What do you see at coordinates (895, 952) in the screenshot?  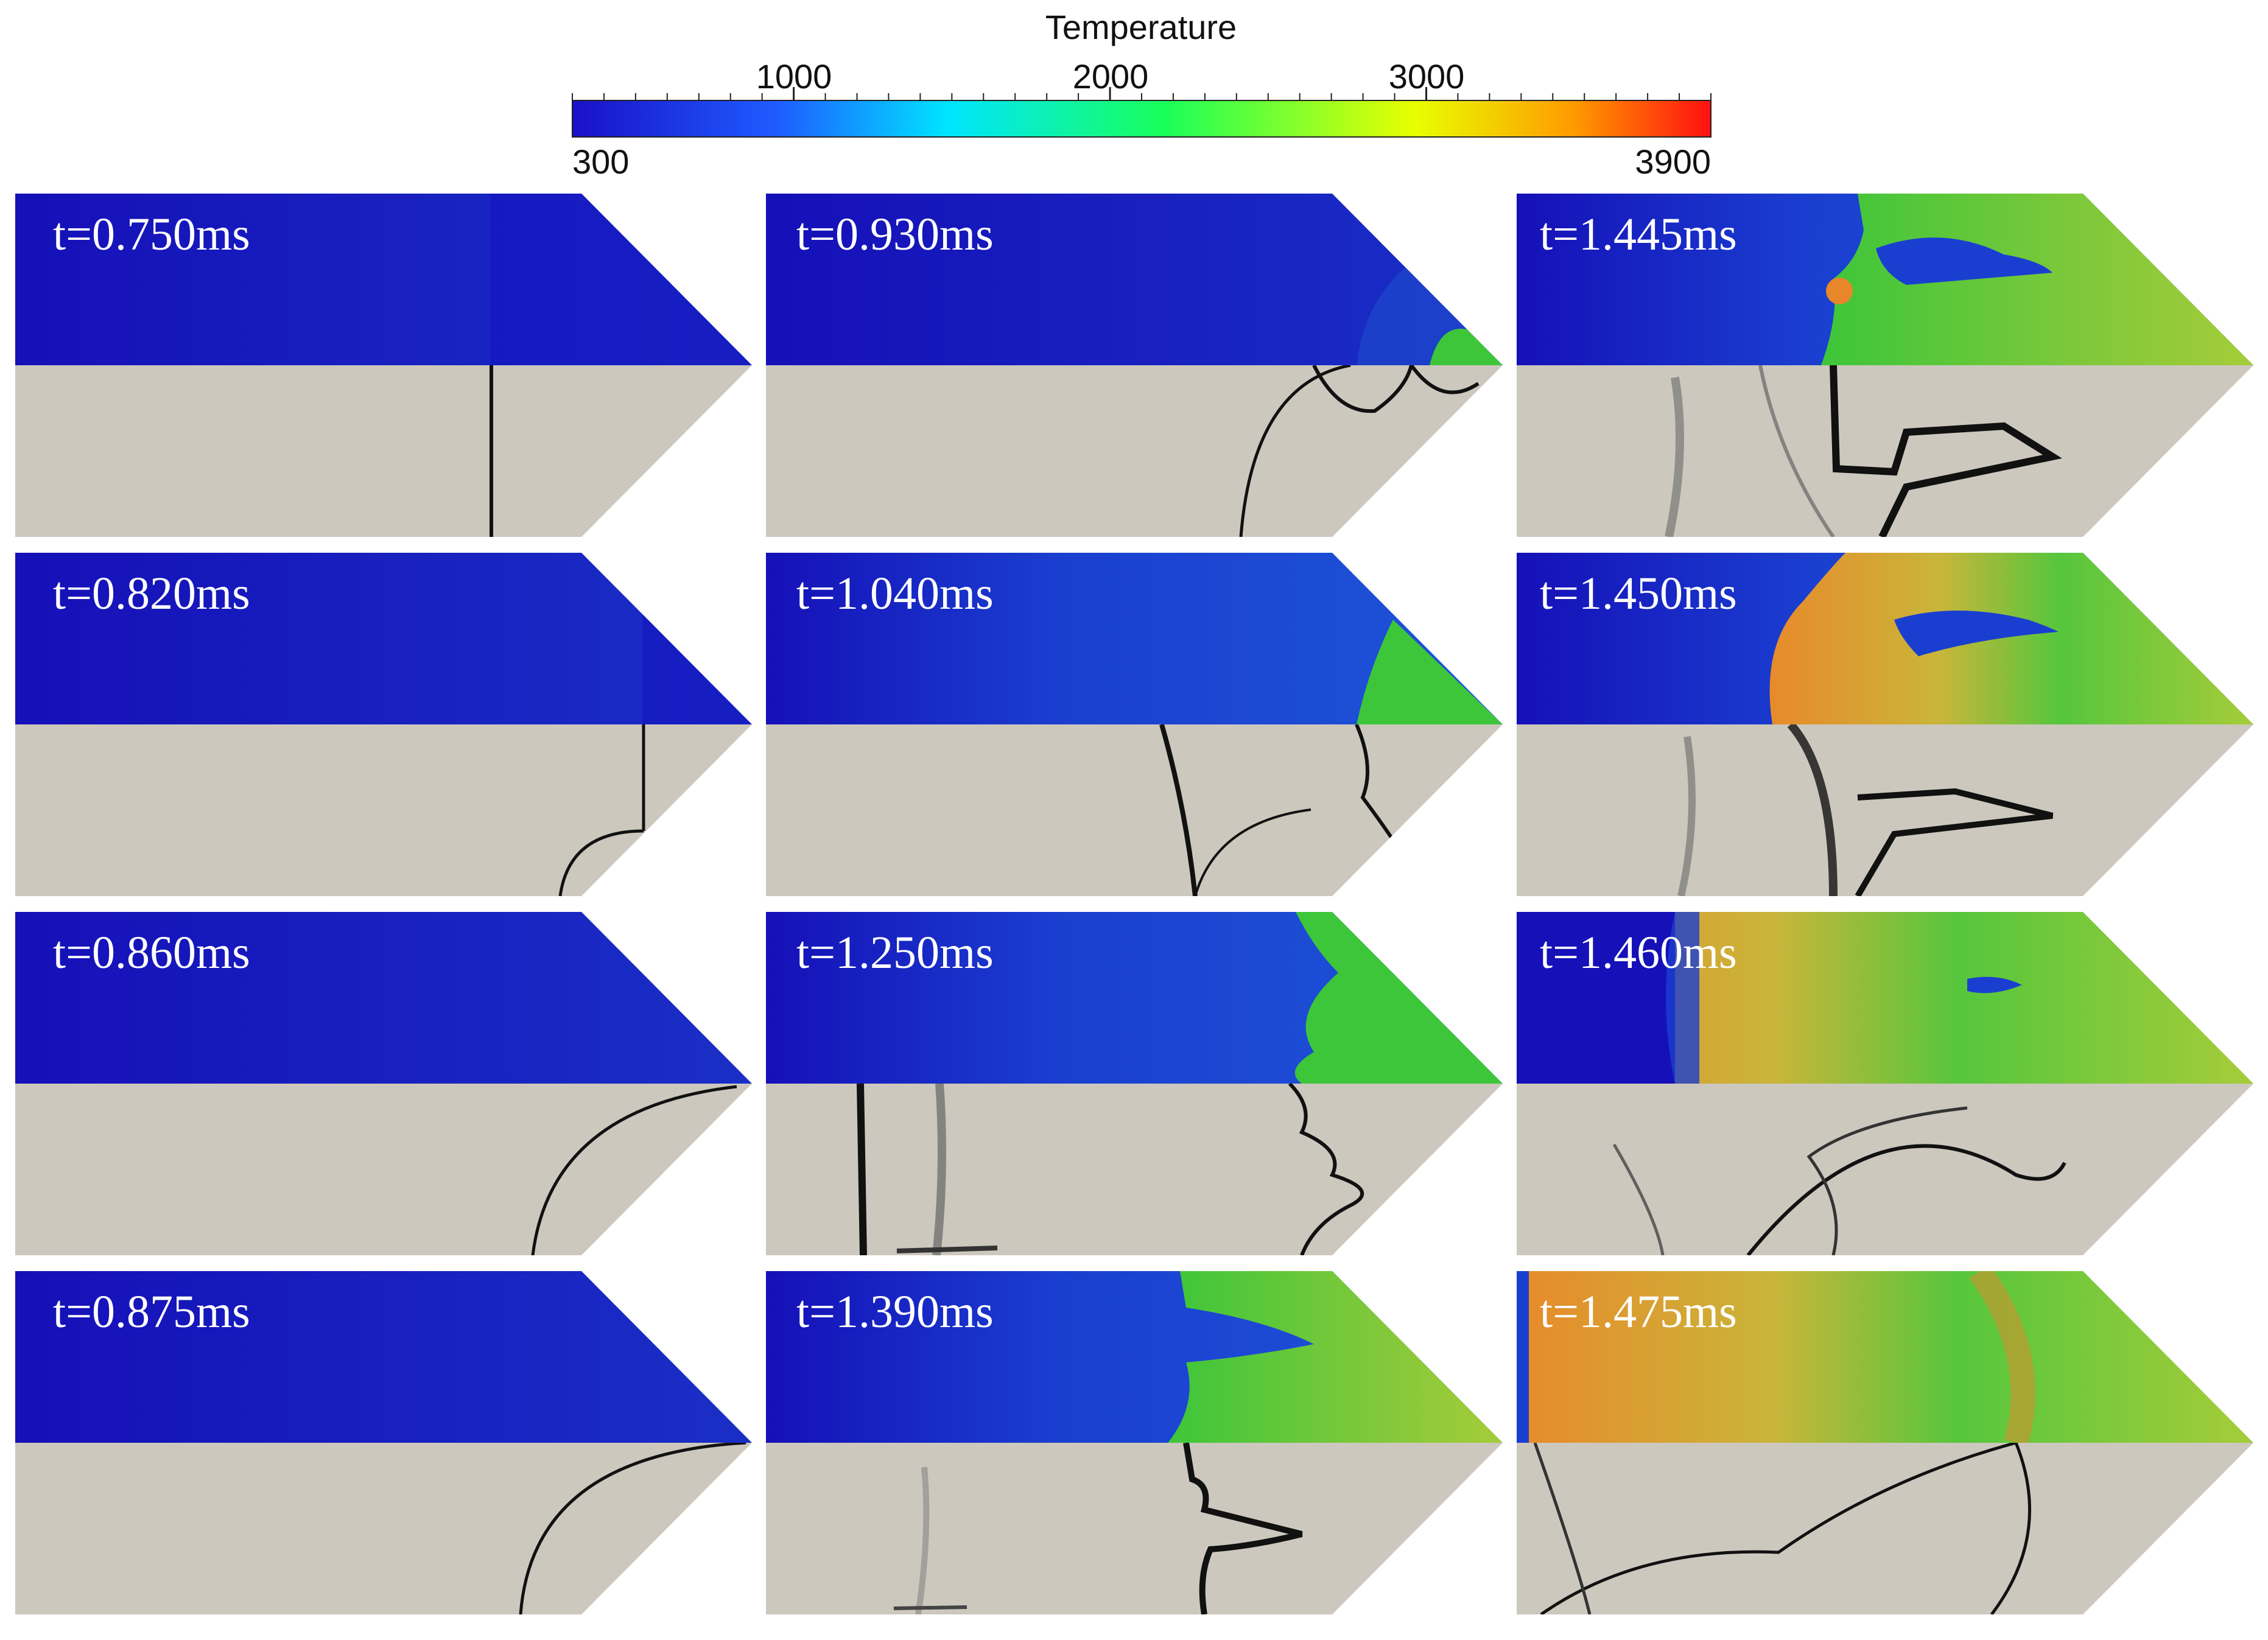 I see `panel-time-label: t=1.250ms` at bounding box center [895, 952].